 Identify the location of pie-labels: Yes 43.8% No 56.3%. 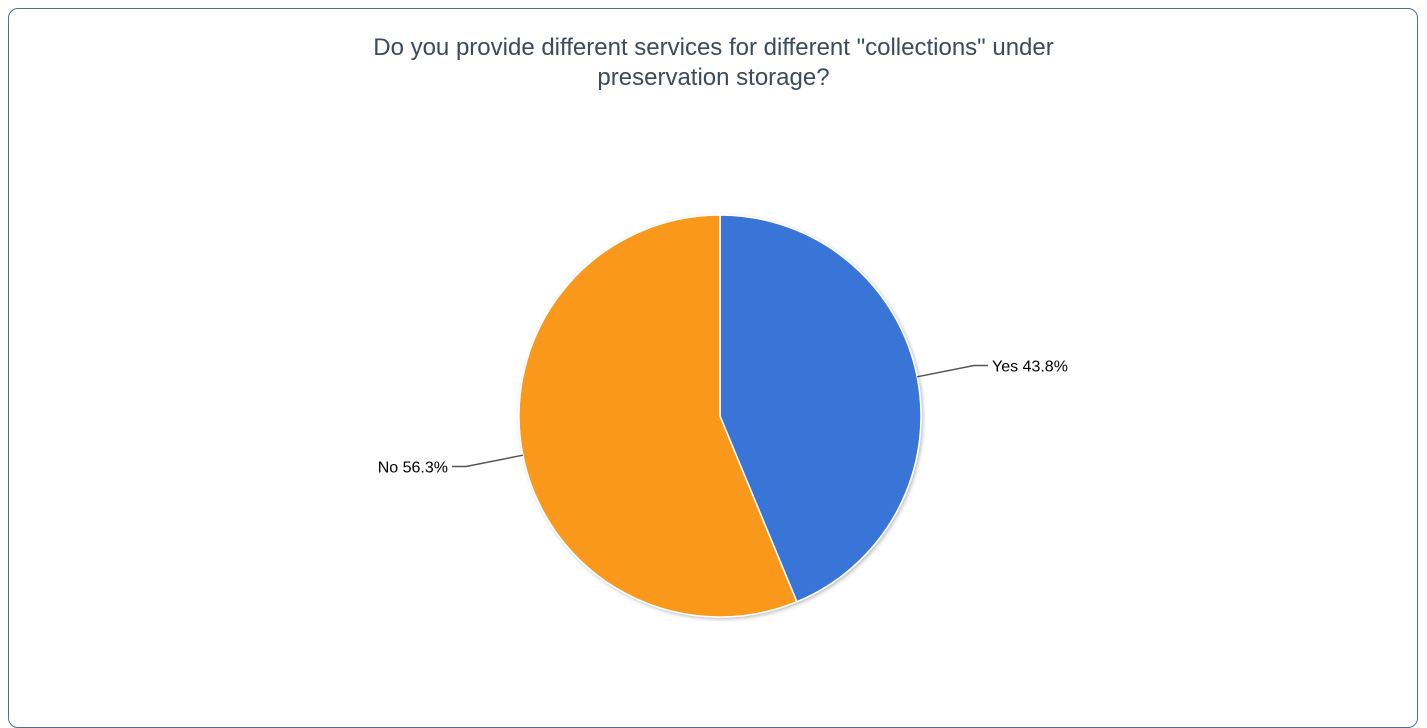
(723, 418).